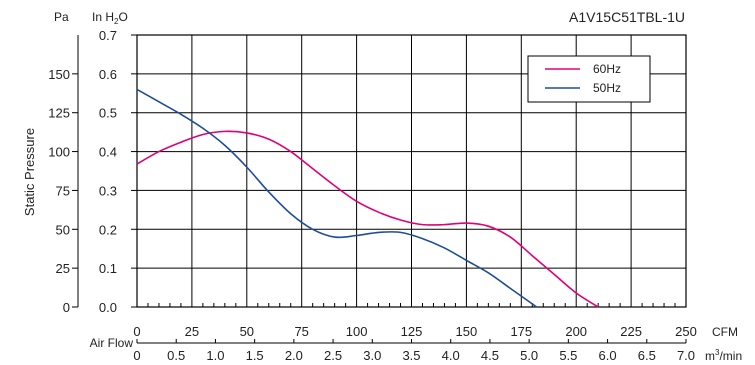 The height and width of the screenshot is (365, 755). I want to click on left-tick-label: 100, so click(59, 152).